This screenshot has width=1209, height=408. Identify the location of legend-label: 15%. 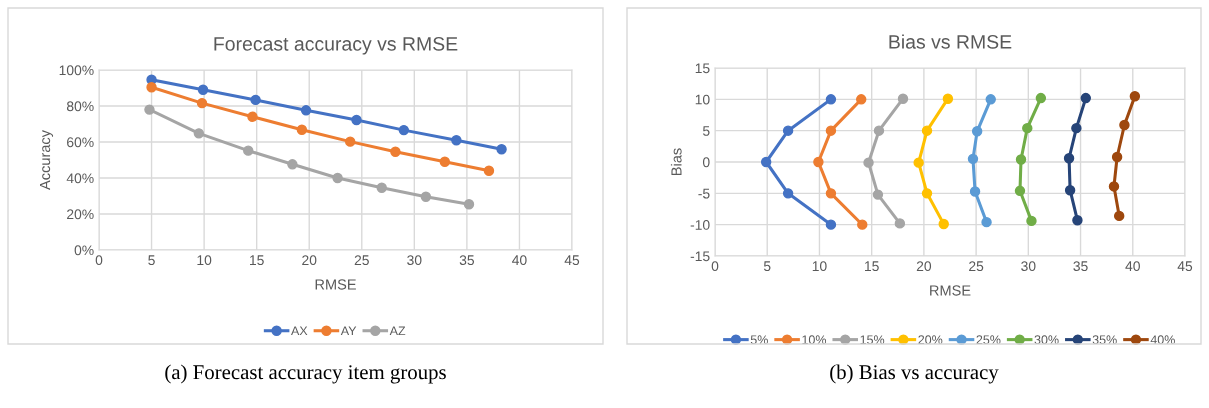
(872, 340).